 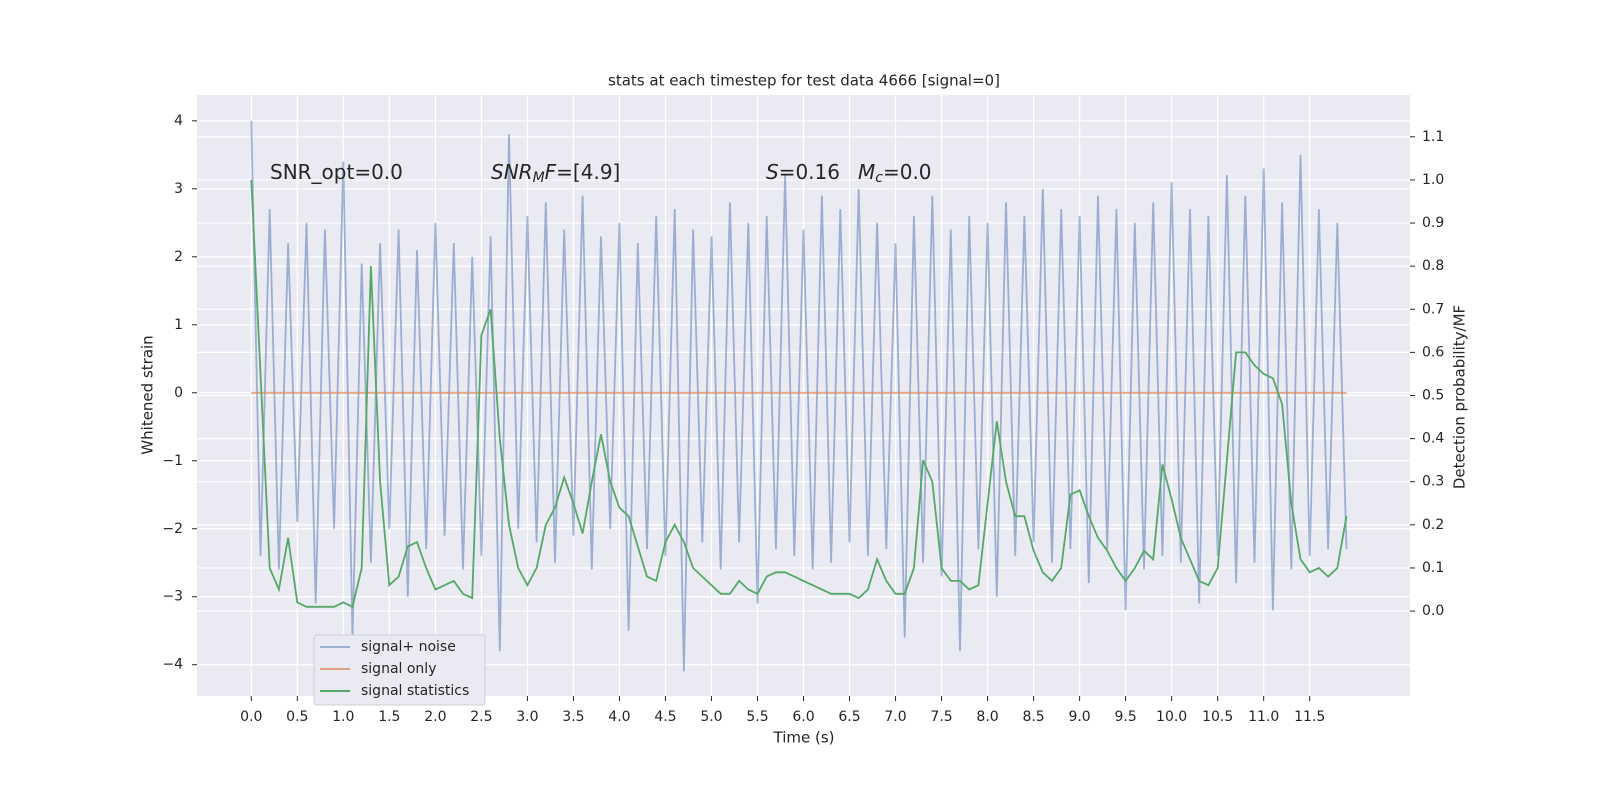 I want to click on y-tick-label: 4, so click(x=178, y=121).